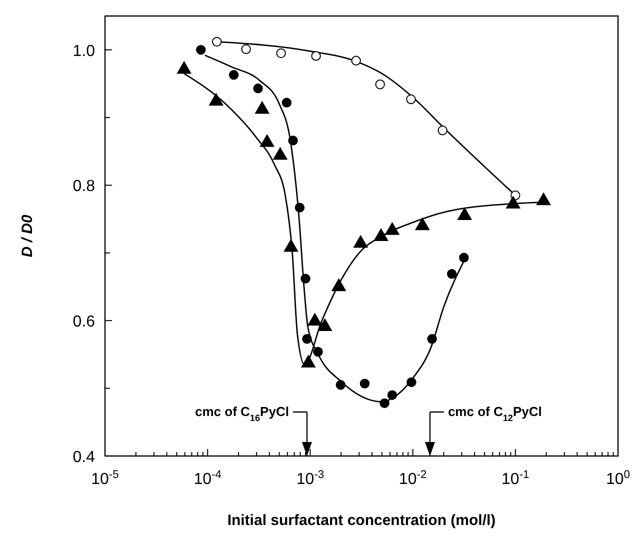 This screenshot has width=638, height=534. What do you see at coordinates (208, 478) in the screenshot?
I see `x-tick-label: 10$^{-4}$` at bounding box center [208, 478].